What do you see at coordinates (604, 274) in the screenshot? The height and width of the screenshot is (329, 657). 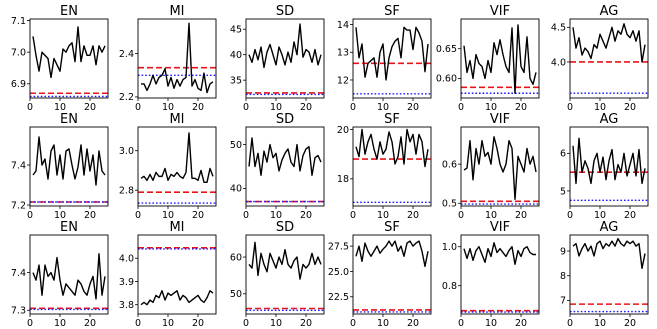 I see `panel-18: AG 0 10 20 7 8 9` at bounding box center [604, 274].